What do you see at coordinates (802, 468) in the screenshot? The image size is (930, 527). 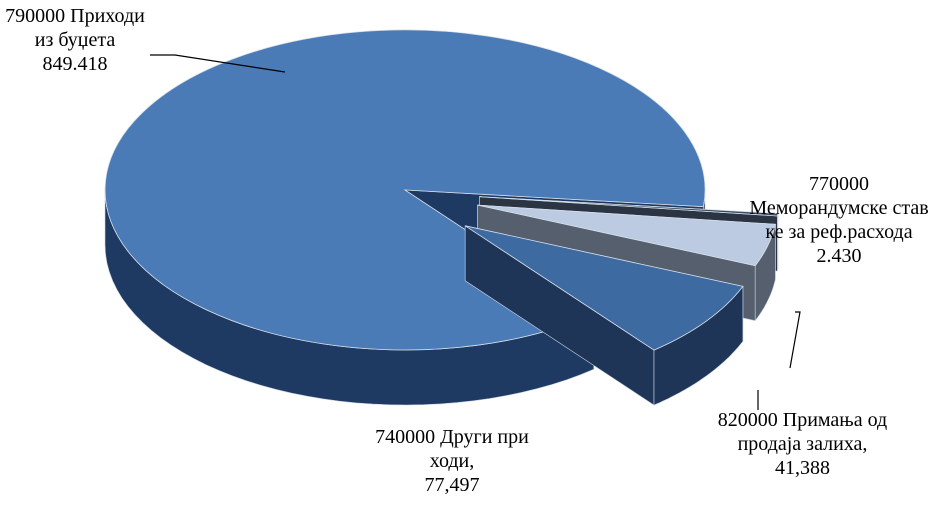 I see `label-text: 41,388` at bounding box center [802, 468].